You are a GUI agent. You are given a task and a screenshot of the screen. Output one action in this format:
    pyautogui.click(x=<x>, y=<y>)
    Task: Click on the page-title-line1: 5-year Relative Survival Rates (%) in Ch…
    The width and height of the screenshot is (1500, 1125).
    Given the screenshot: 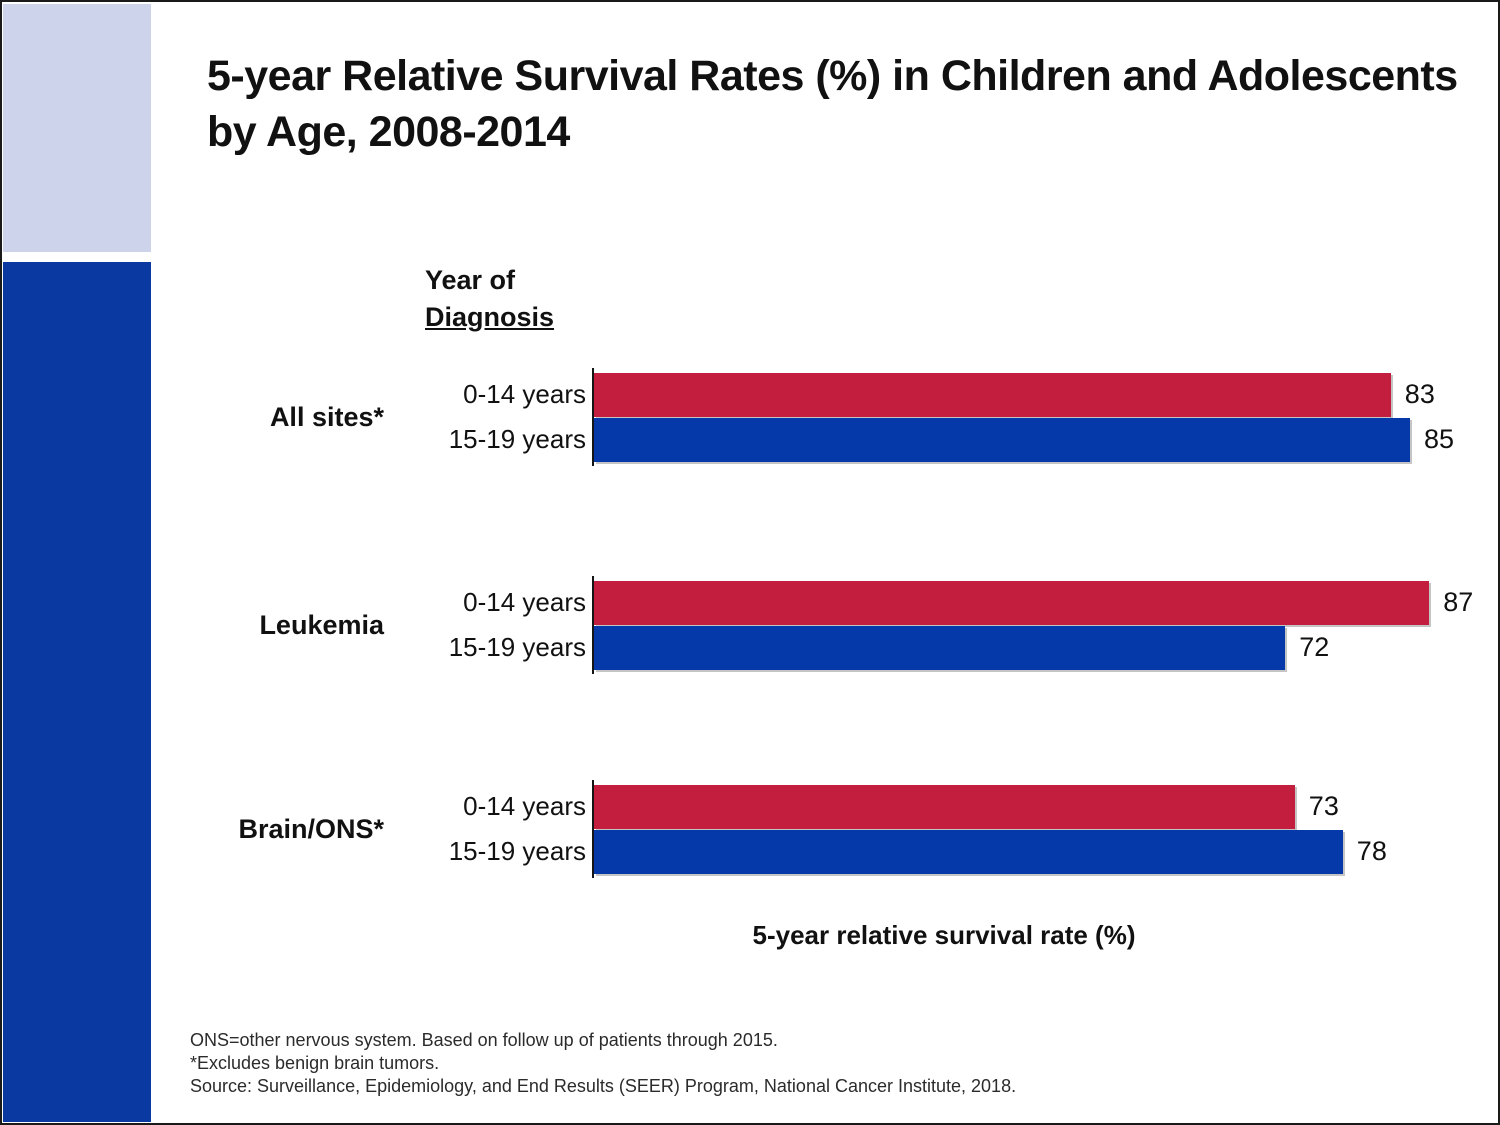 What is the action you would take?
    pyautogui.click(x=832, y=76)
    